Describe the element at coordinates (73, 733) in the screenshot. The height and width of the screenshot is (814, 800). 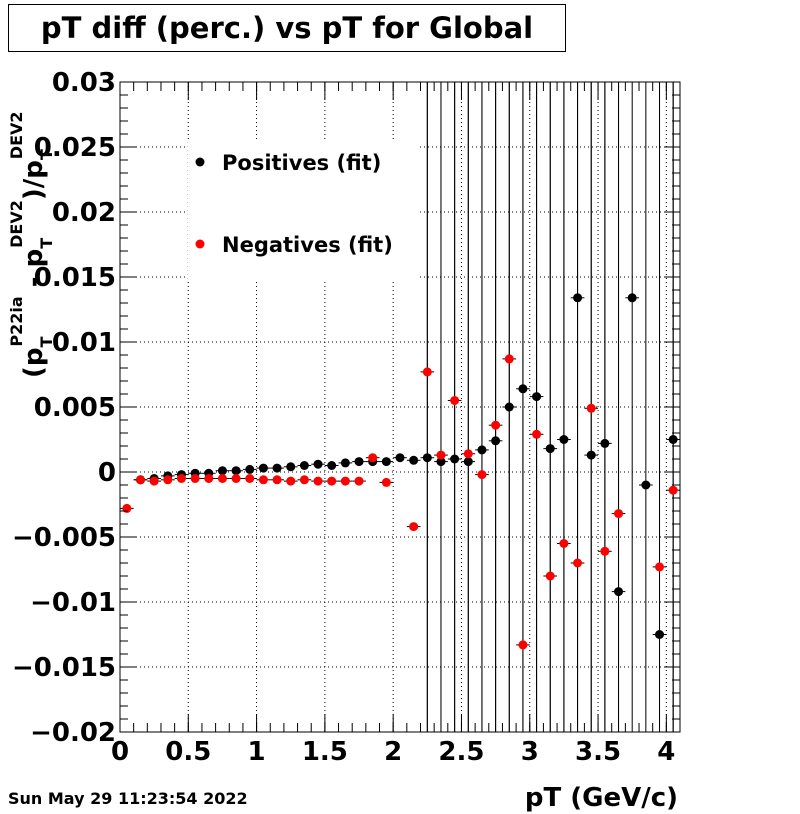
I see `y-tick-label: −0.02` at that location.